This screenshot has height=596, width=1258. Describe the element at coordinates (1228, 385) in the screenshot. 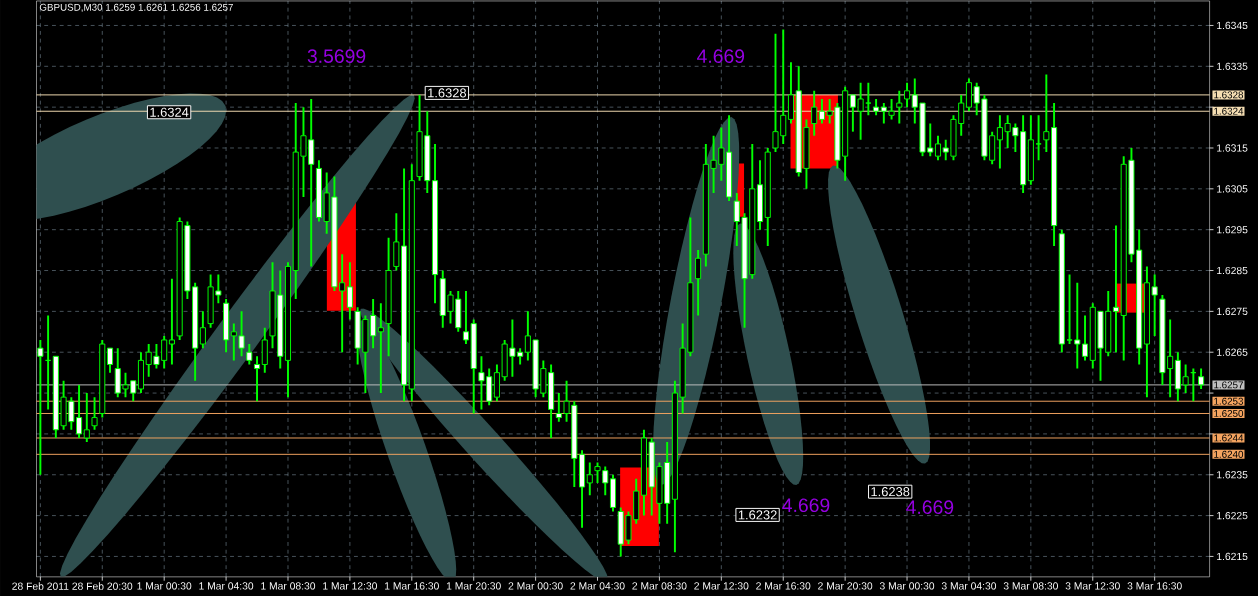

I see `ref-line-label: 1.6257` at that location.